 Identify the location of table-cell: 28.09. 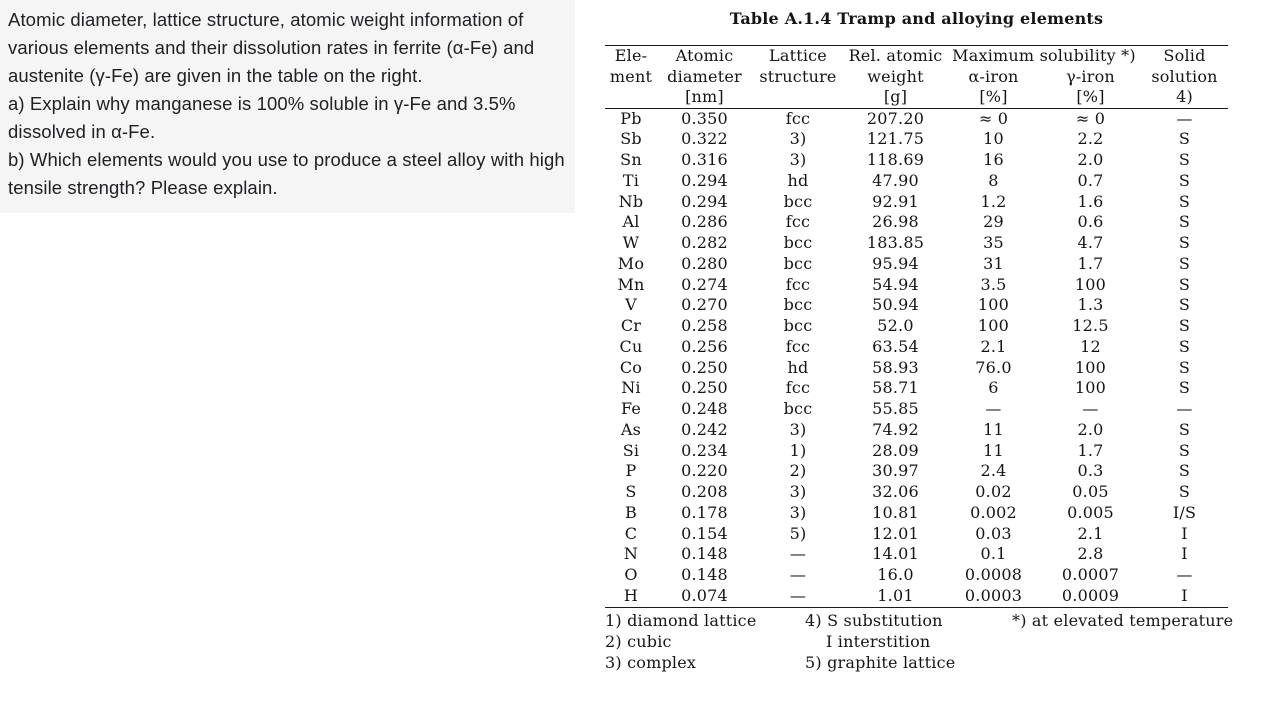
(895, 450).